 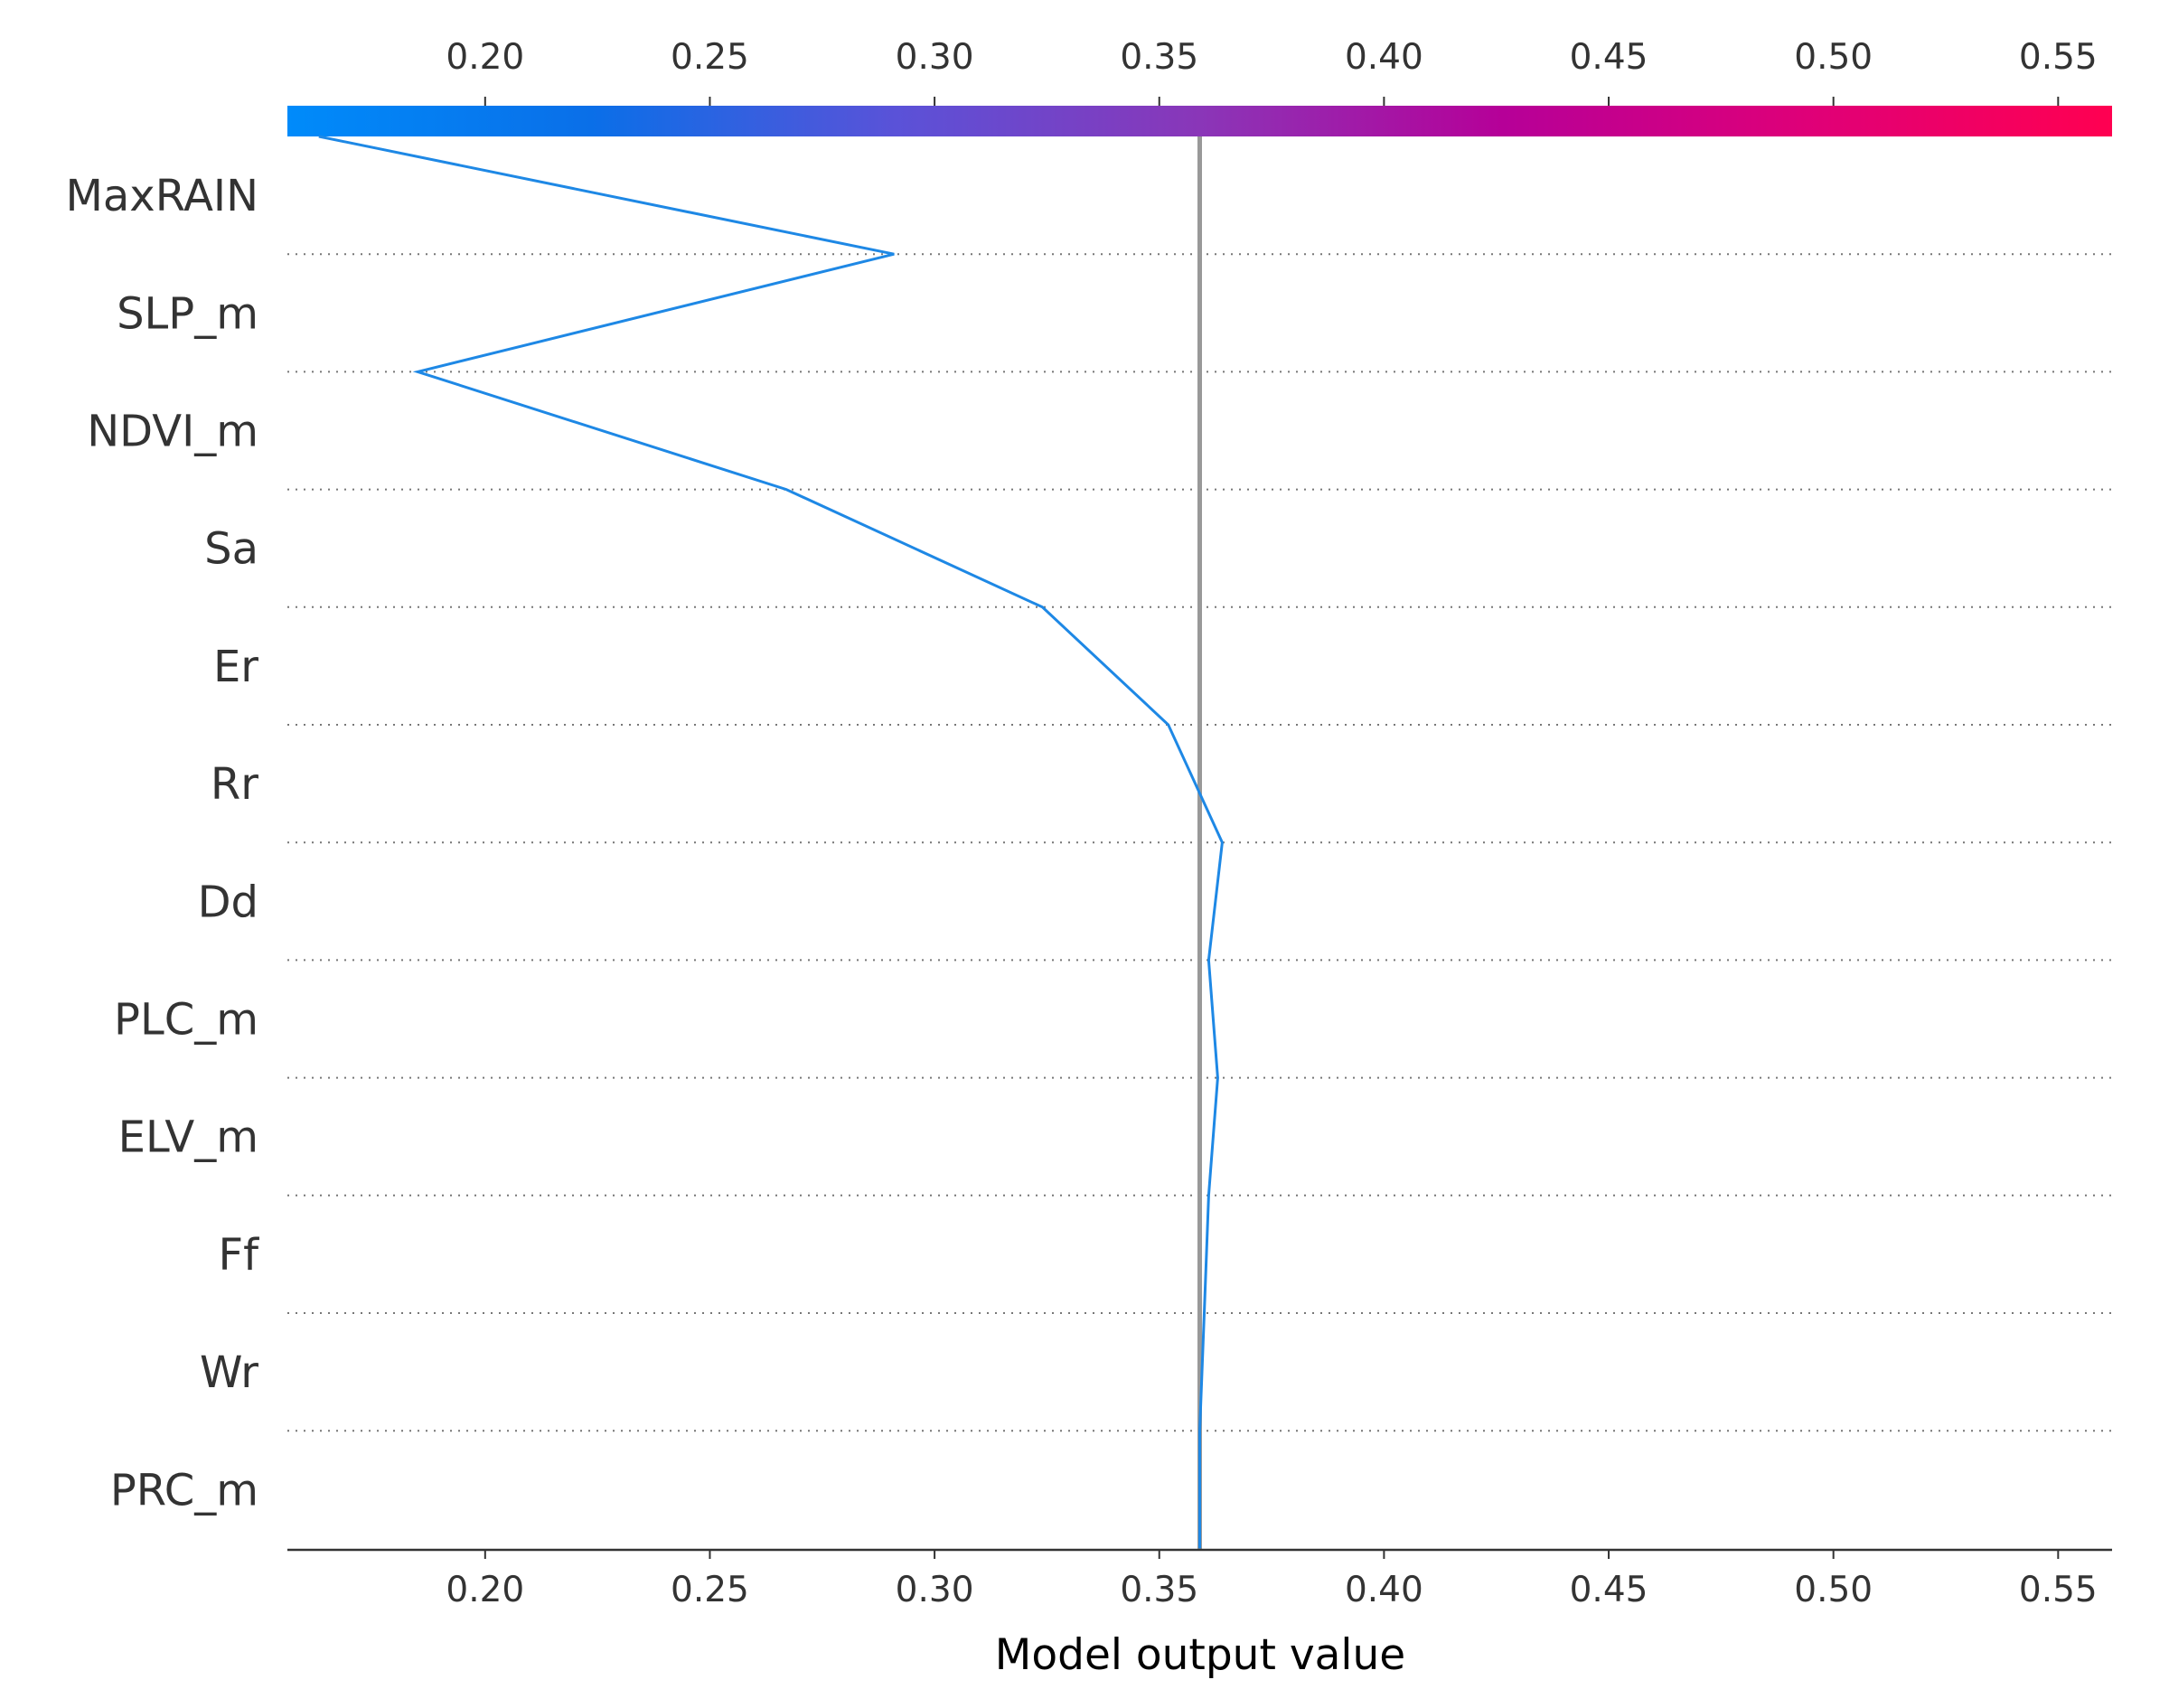 What do you see at coordinates (231, 549) in the screenshot?
I see `feature-label-sa: Sa` at bounding box center [231, 549].